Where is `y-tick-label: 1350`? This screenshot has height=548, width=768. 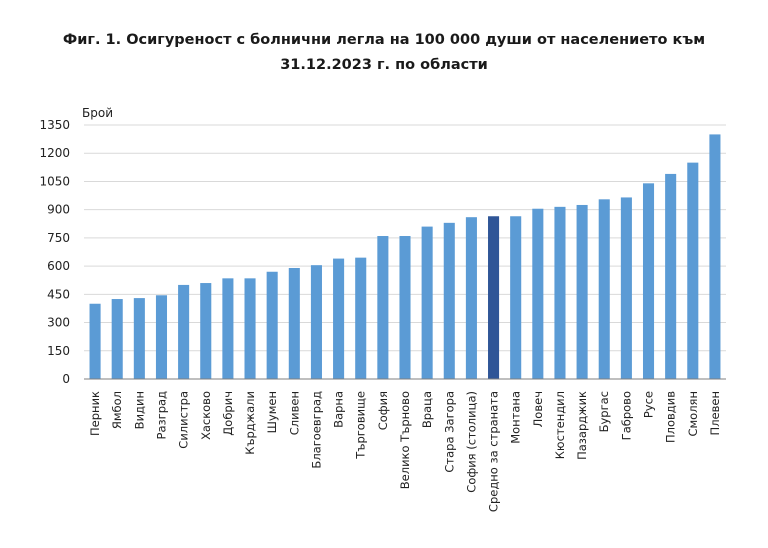
y-tick-label: 1350 is located at coordinates (54, 125).